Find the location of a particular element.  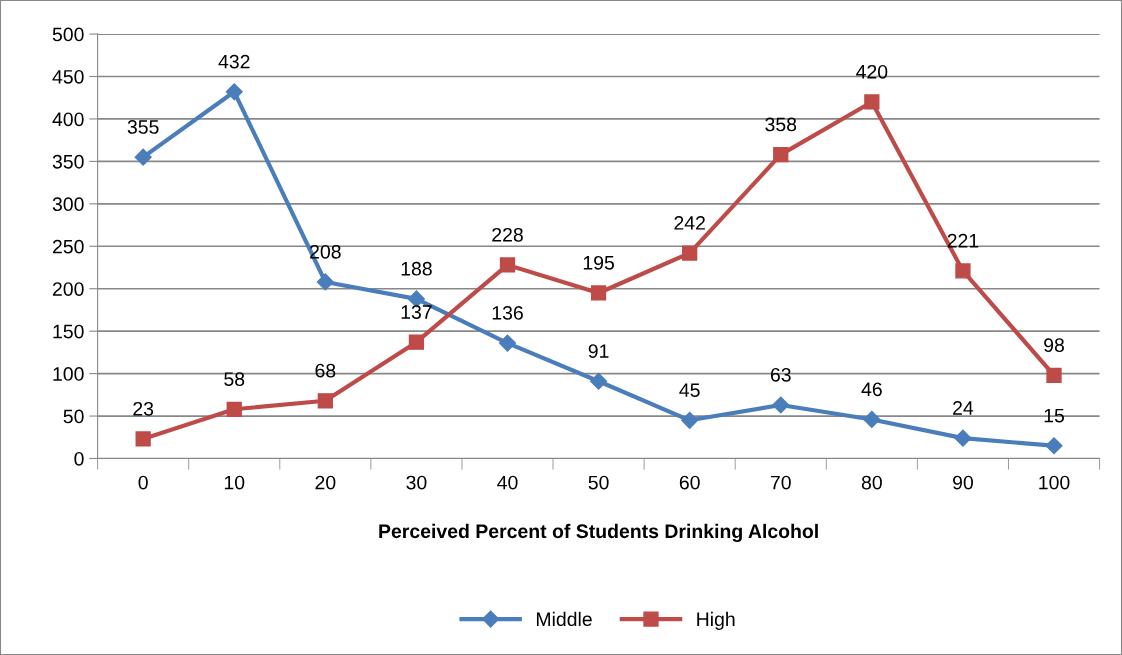

data-label: 188 is located at coordinates (416, 268).